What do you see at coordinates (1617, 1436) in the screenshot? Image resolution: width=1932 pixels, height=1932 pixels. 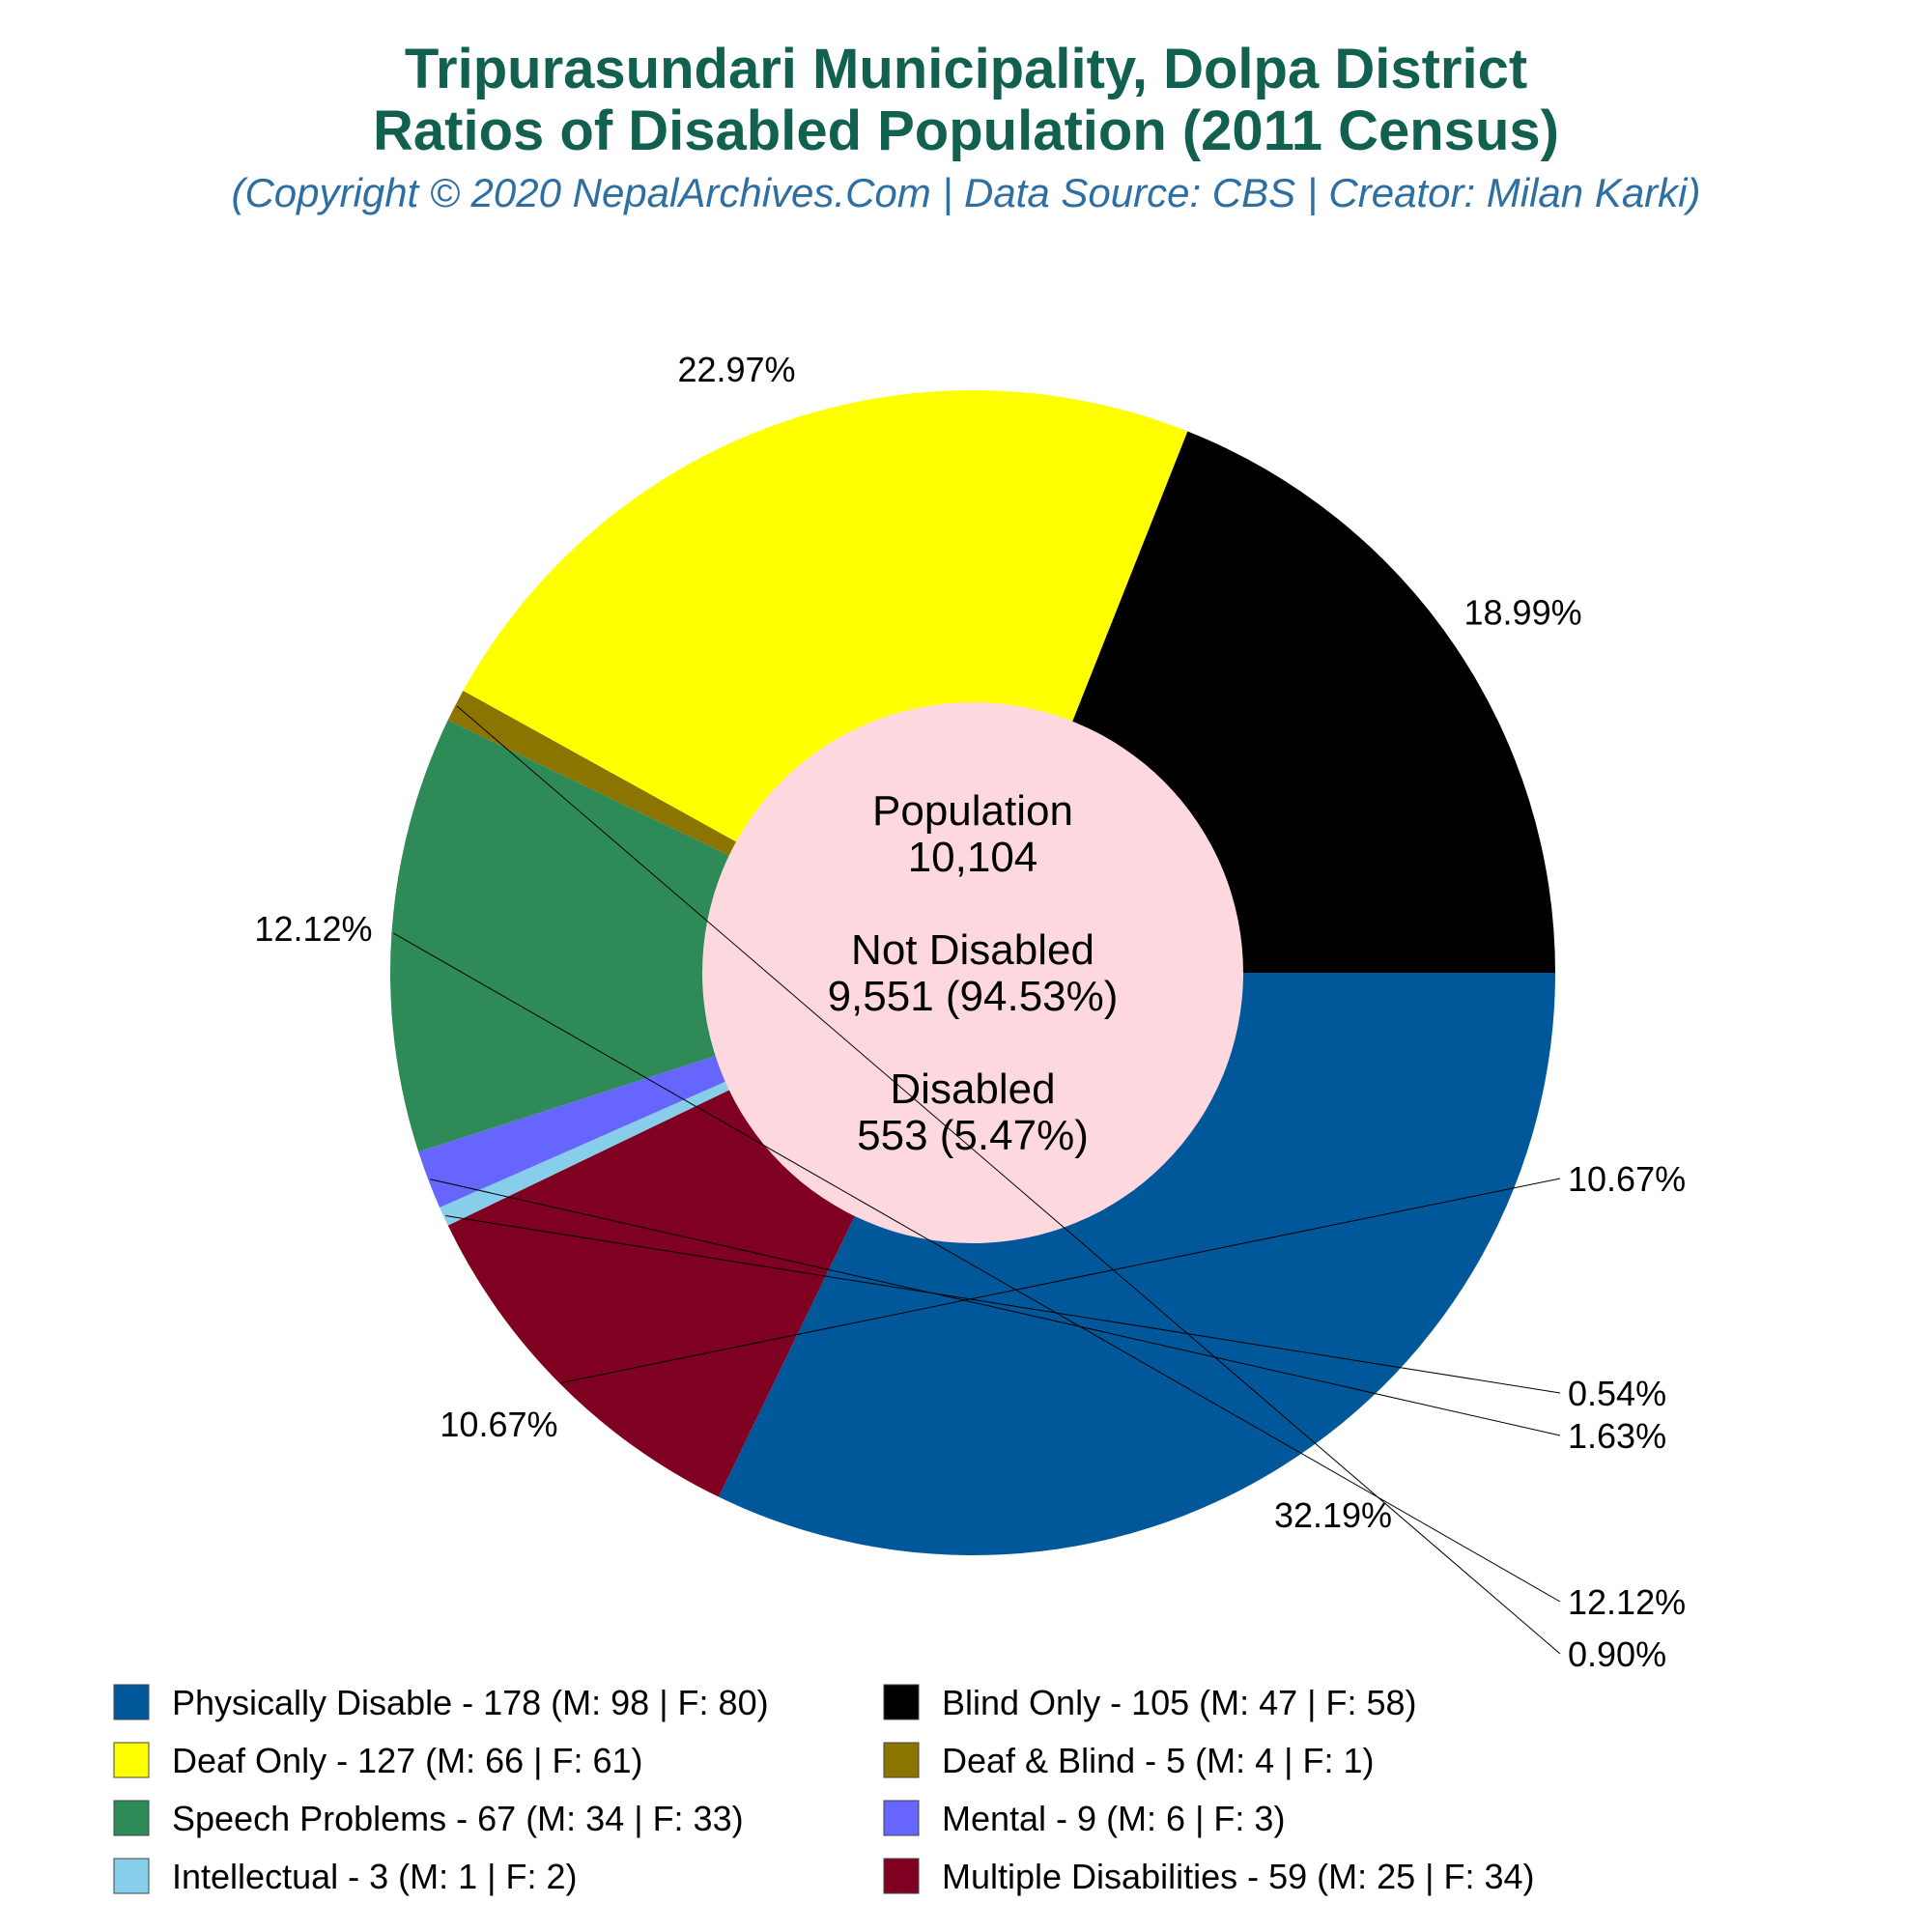 I see `percent-label-mental: 1.63%` at bounding box center [1617, 1436].